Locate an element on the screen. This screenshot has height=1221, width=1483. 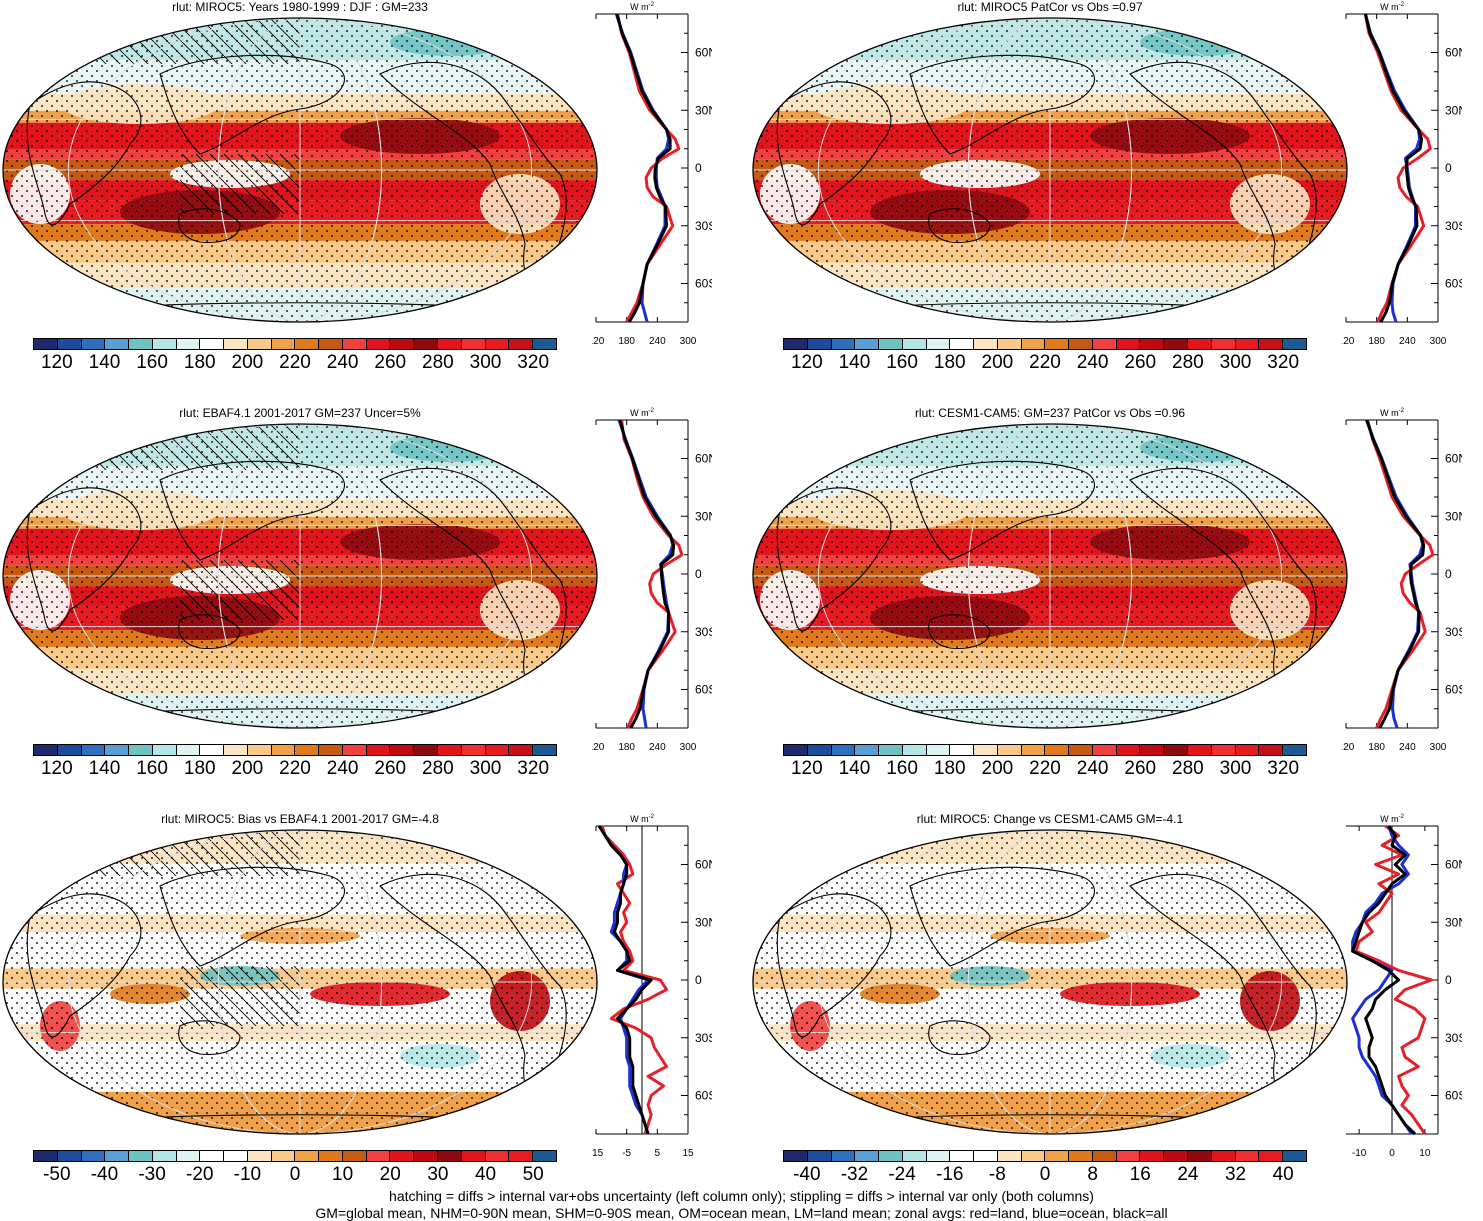
map-outline is located at coordinates (1050, 982).